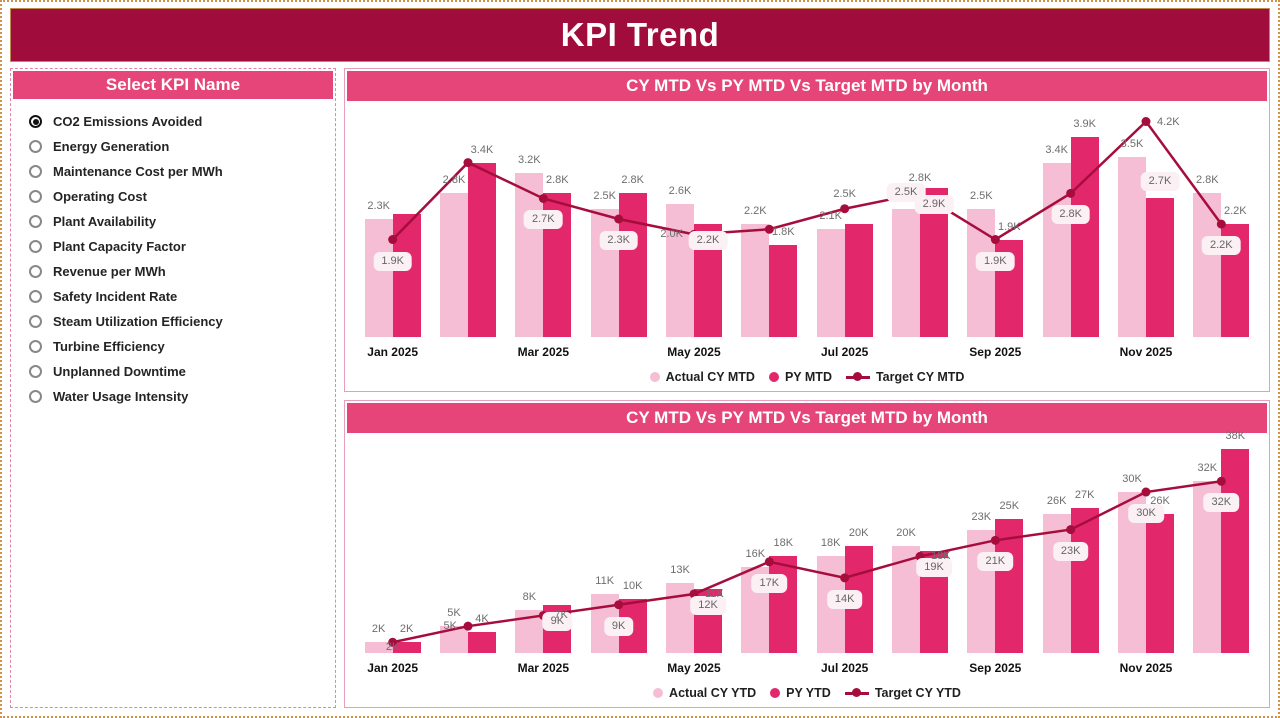 The height and width of the screenshot is (718, 1280). I want to click on data-label: 4K, so click(482, 618).